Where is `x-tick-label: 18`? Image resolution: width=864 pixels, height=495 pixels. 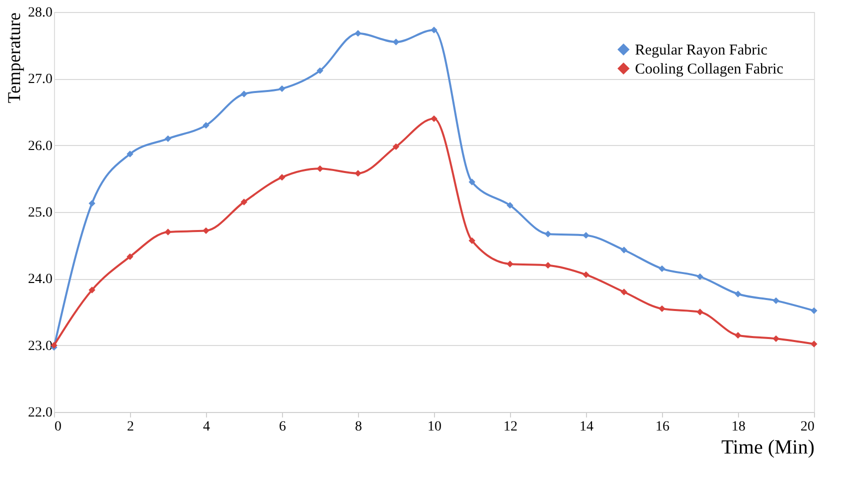
x-tick-label: 18 is located at coordinates (739, 427).